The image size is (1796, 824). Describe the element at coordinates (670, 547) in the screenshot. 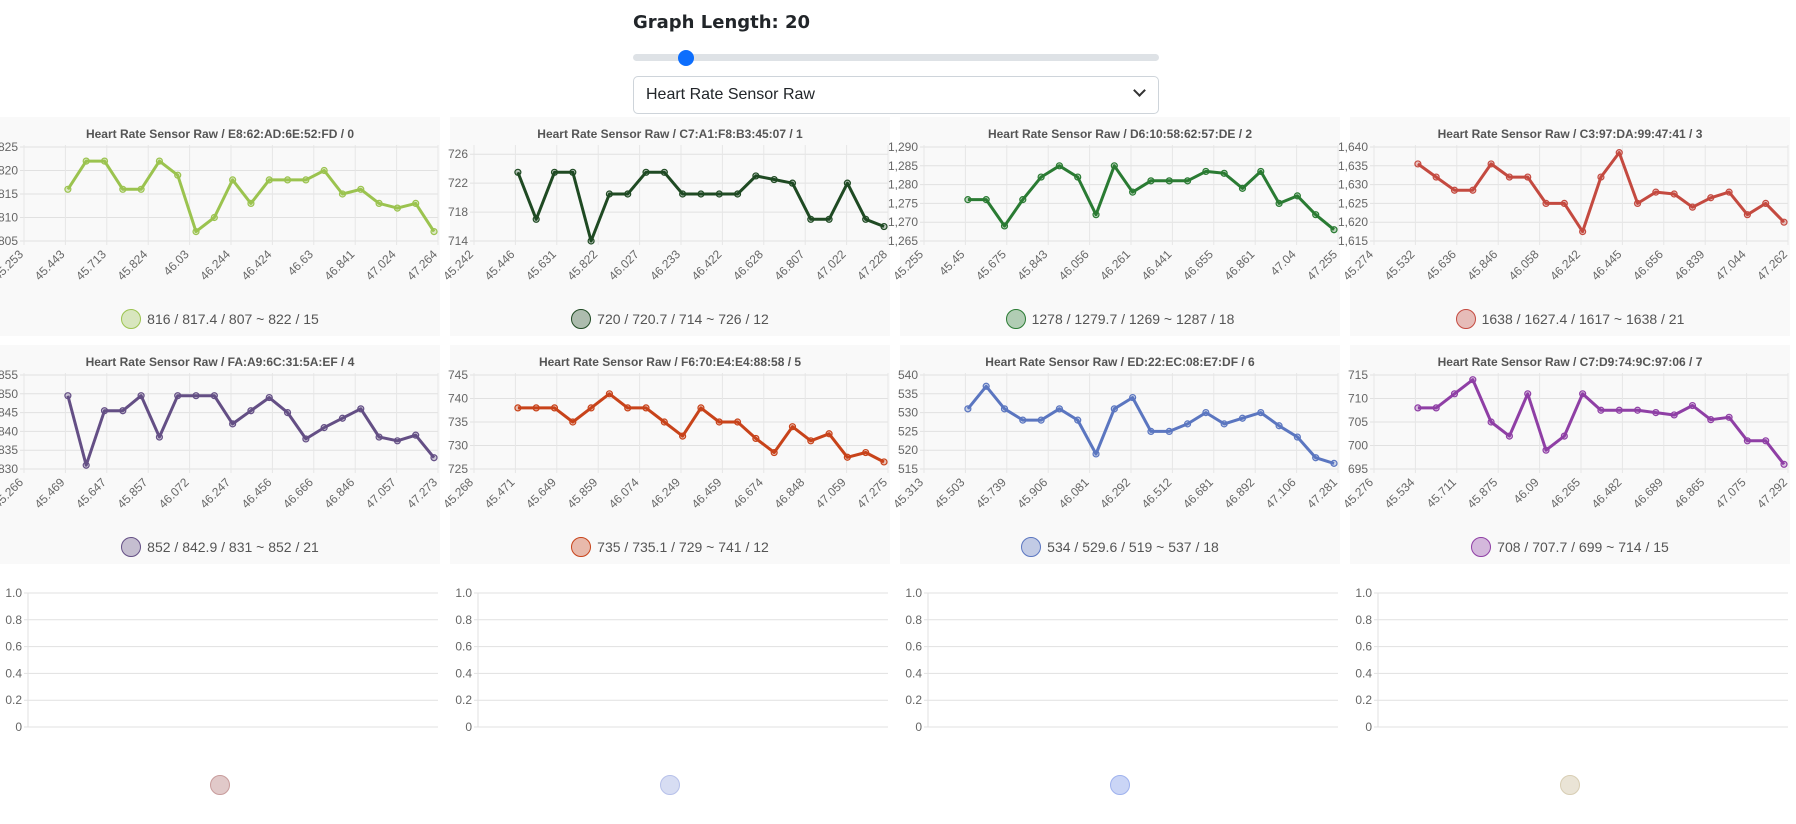

I see `chart-legend: 735 / 735.1 / 729 ~ 741 / 12` at that location.